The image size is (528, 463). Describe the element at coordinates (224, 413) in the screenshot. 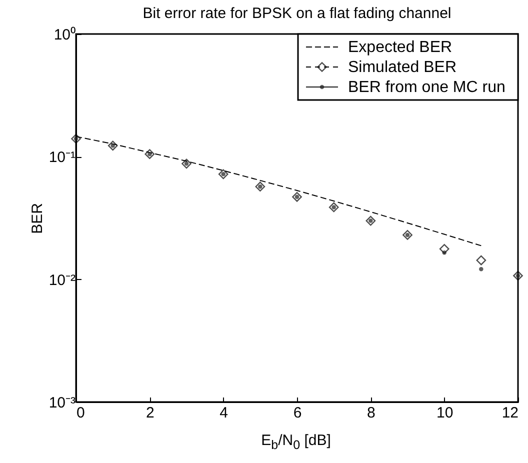

I see `x-tick-label: 4` at that location.